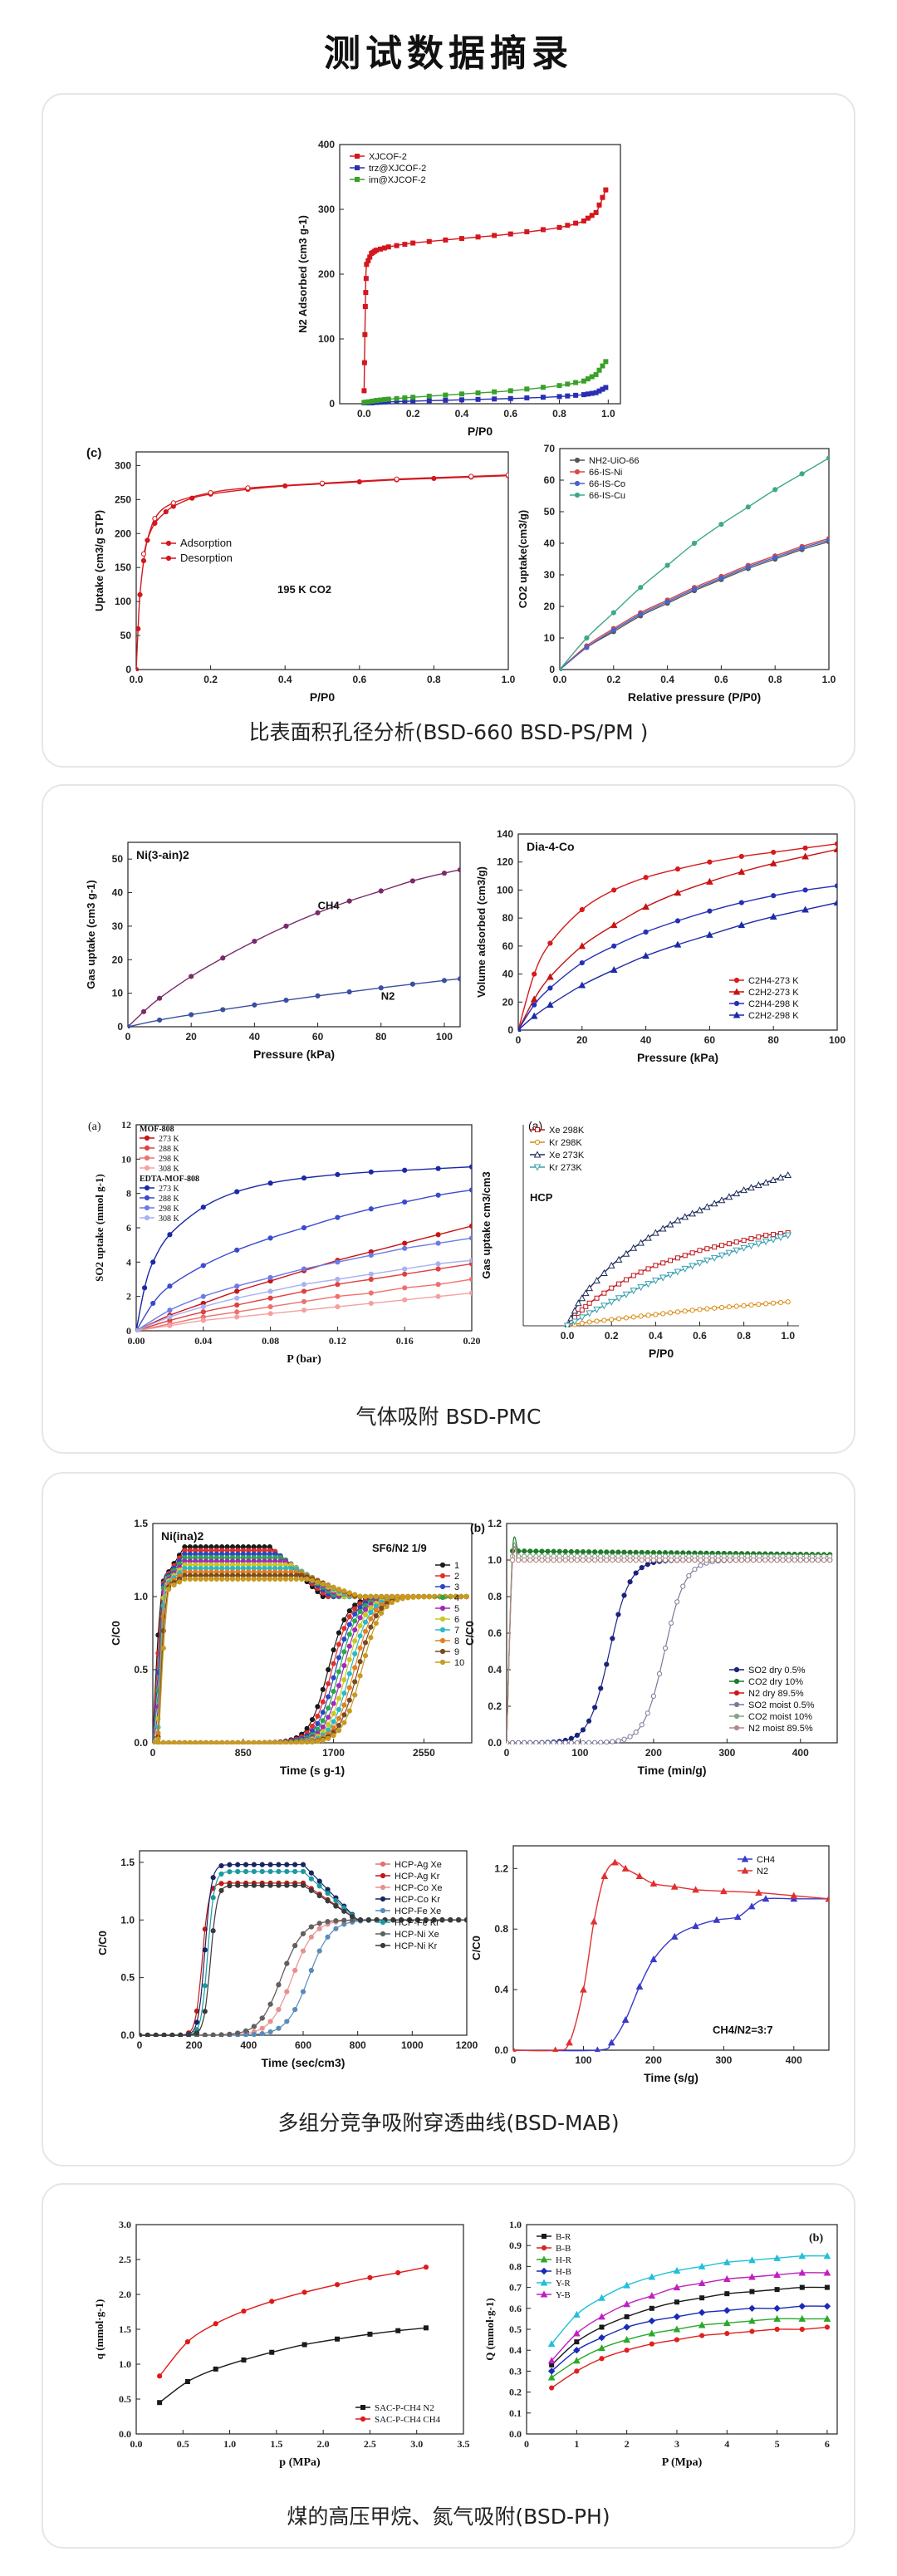 This screenshot has width=897, height=2576. I want to click on x-tick-label: 1, so click(576, 2444).